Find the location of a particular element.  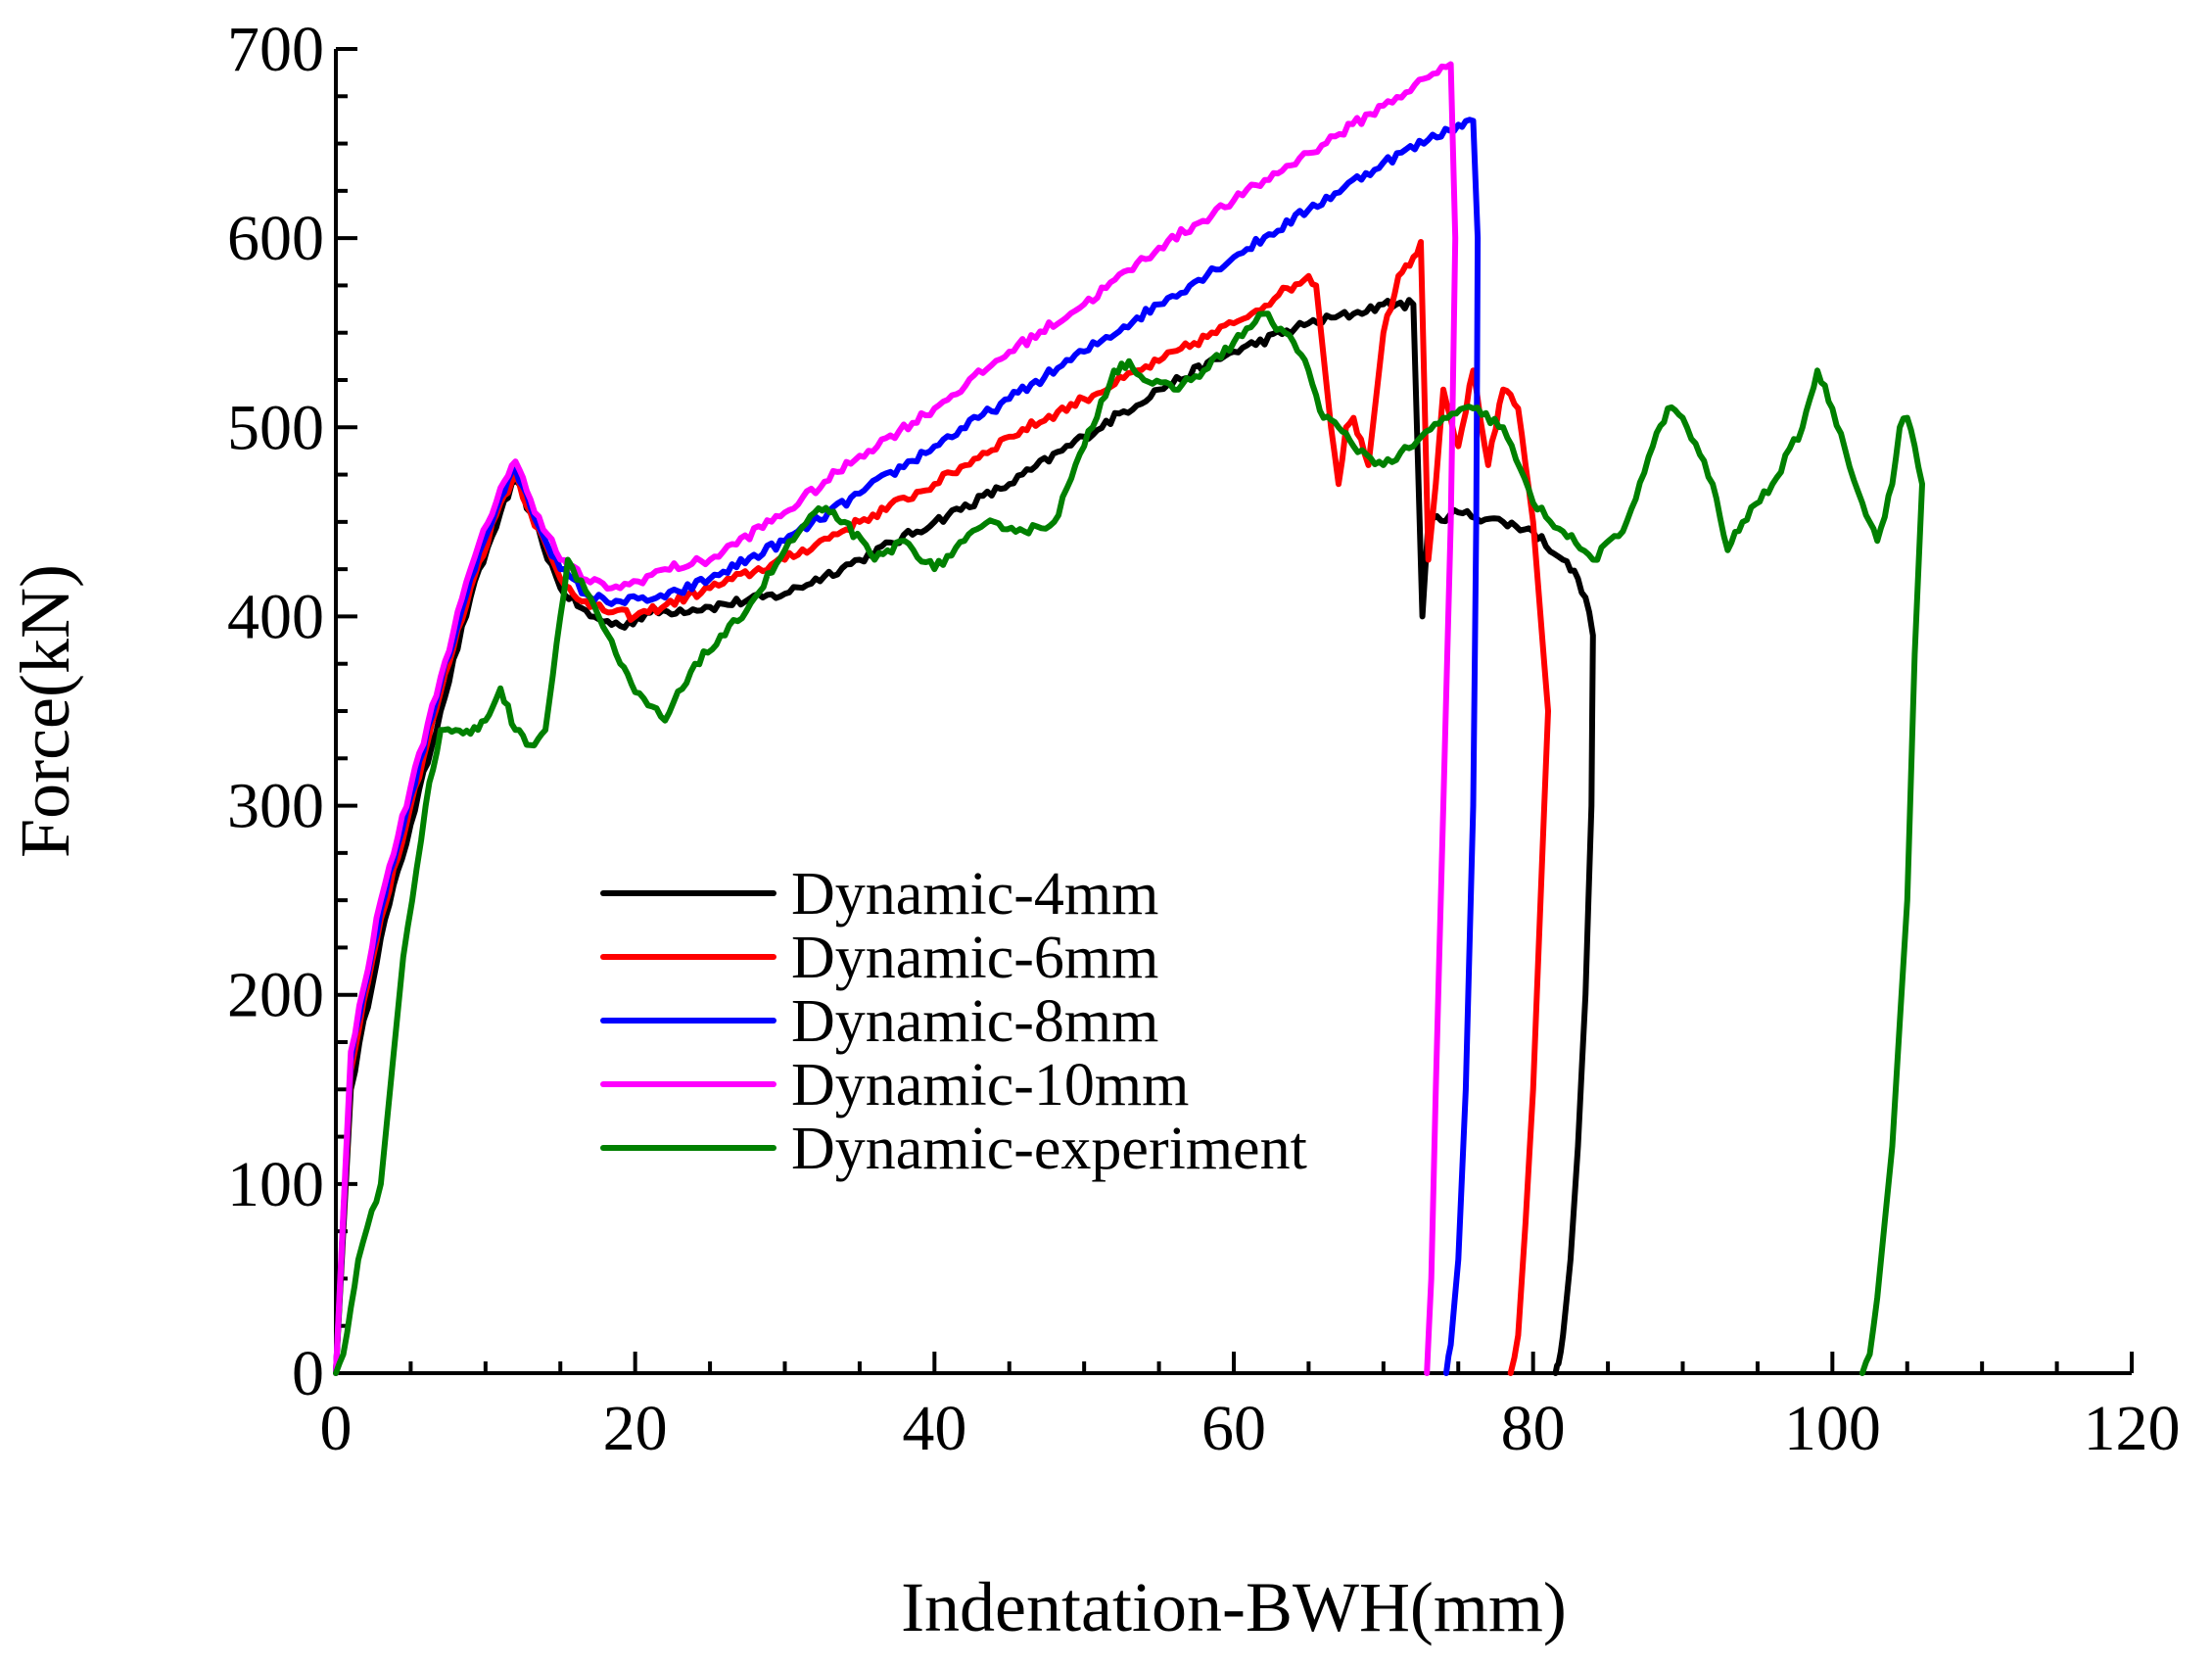

y-tick-label: 600 is located at coordinates (275, 238).